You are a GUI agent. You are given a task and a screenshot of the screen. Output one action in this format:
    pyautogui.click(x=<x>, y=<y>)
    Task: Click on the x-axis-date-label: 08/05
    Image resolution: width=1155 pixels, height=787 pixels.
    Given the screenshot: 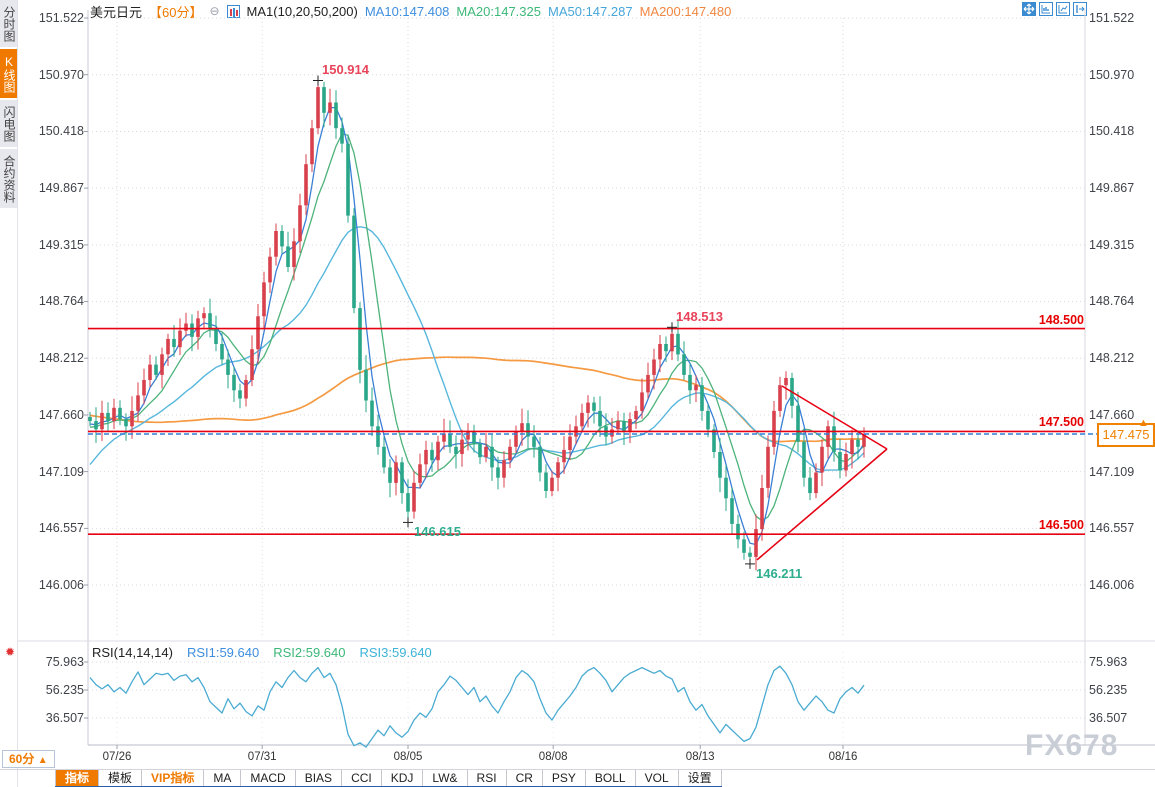 What is the action you would take?
    pyautogui.click(x=408, y=757)
    